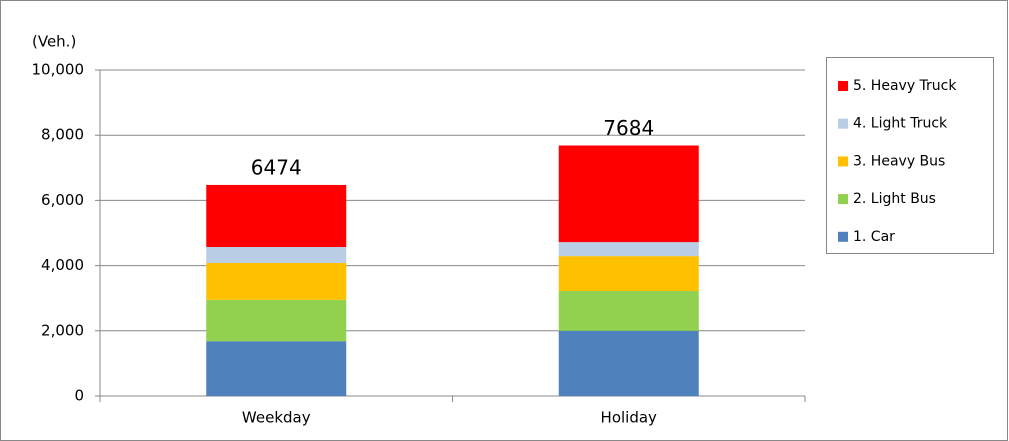 The image size is (1009, 441). What do you see at coordinates (905, 86) in the screenshot?
I see `legend-label: 5. Heavy Truck` at bounding box center [905, 86].